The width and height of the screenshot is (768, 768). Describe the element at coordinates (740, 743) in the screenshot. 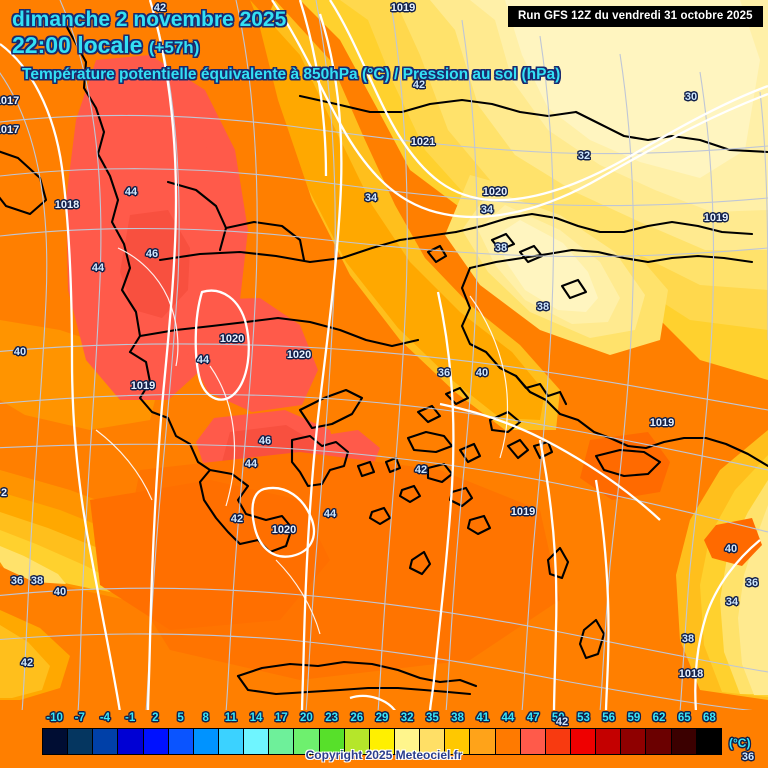

I see `color-scale-unit-label: (°C)` at that location.